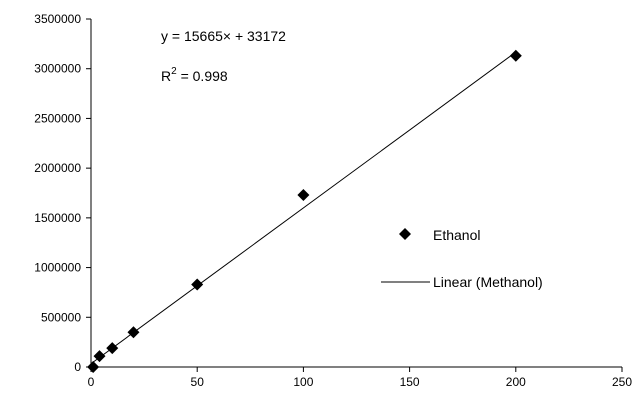 Image resolution: width=636 pixels, height=407 pixels. What do you see at coordinates (57, 268) in the screenshot?
I see `y-tick-label: 1000000` at bounding box center [57, 268].